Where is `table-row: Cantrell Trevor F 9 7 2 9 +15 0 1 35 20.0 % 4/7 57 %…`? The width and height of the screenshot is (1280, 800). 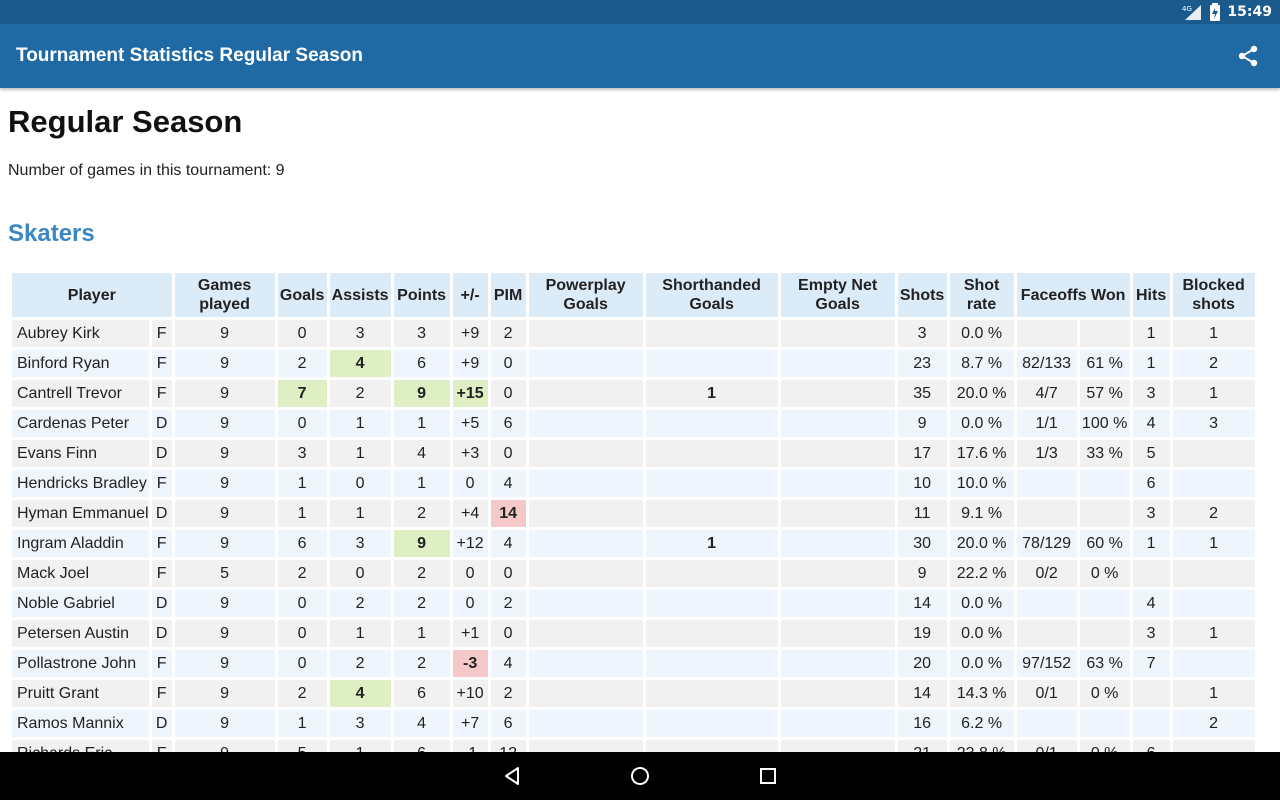
table-row: Cantrell Trevor F 9 7 2 9 +15 0 1 35 20.0 % 4/7 57 %… is located at coordinates (633, 393).